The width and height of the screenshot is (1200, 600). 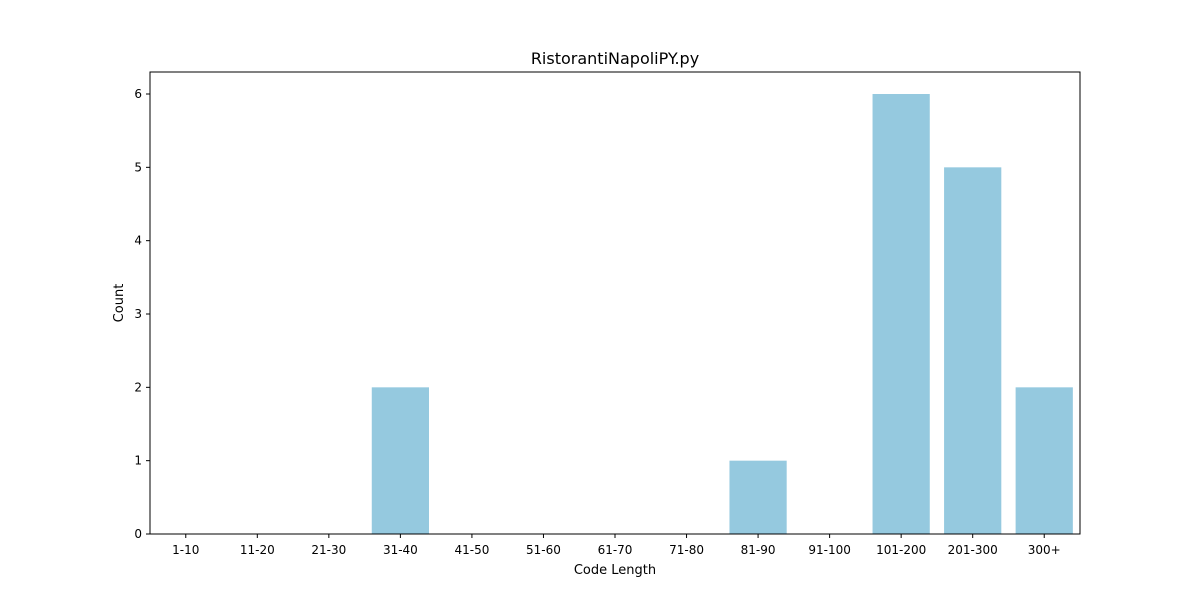 What do you see at coordinates (901, 550) in the screenshot?
I see `x-tick-label: 101-200` at bounding box center [901, 550].